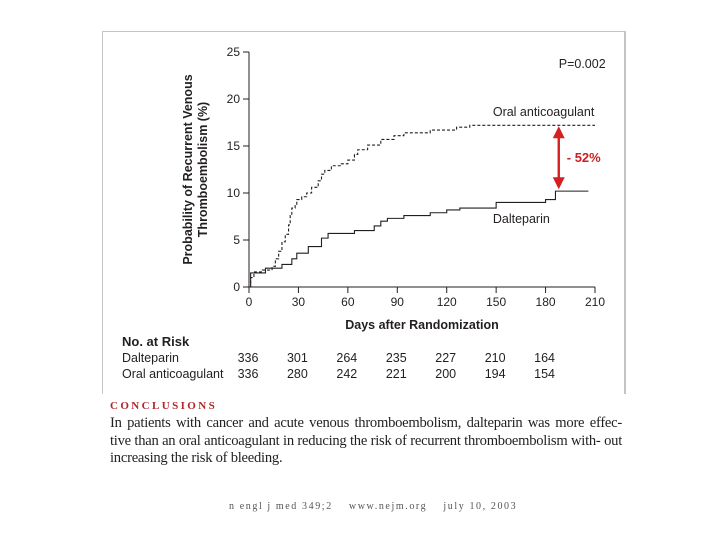  What do you see at coordinates (366, 449) in the screenshot?
I see `conclusions-line: out increasing the risk of bleeding.` at bounding box center [366, 449].